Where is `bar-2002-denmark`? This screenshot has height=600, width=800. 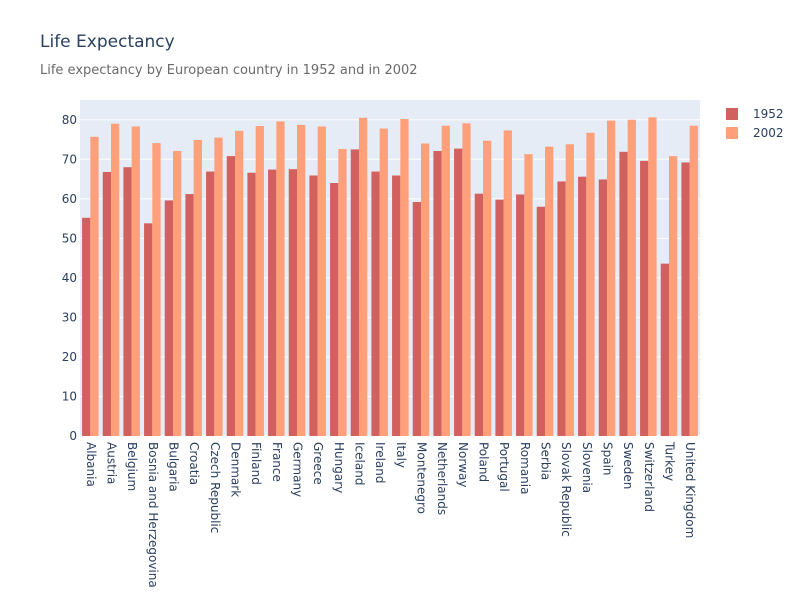 bar-2002-denmark is located at coordinates (239, 283).